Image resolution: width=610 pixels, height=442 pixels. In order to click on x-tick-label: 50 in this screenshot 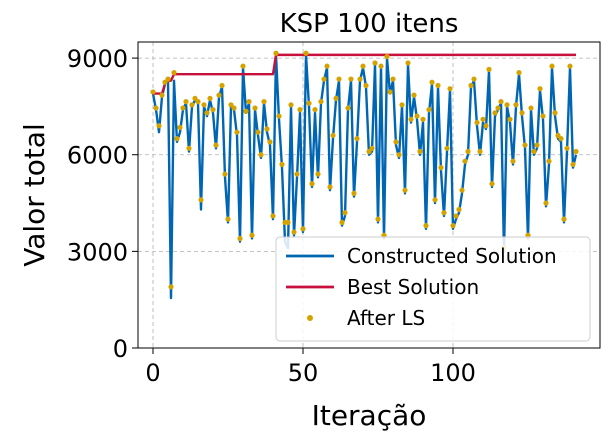, I will do `click(303, 373)`.